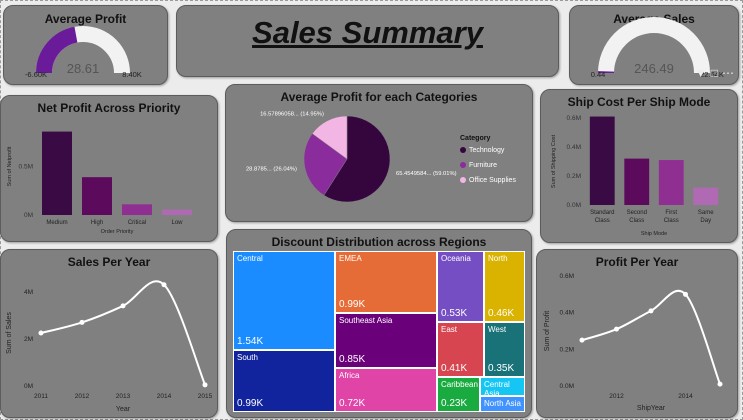 The height and width of the screenshot is (420, 743). Describe the element at coordinates (379, 97) in the screenshot. I see `avg-profit-categories-title: Average Profit for each Categories` at that location.